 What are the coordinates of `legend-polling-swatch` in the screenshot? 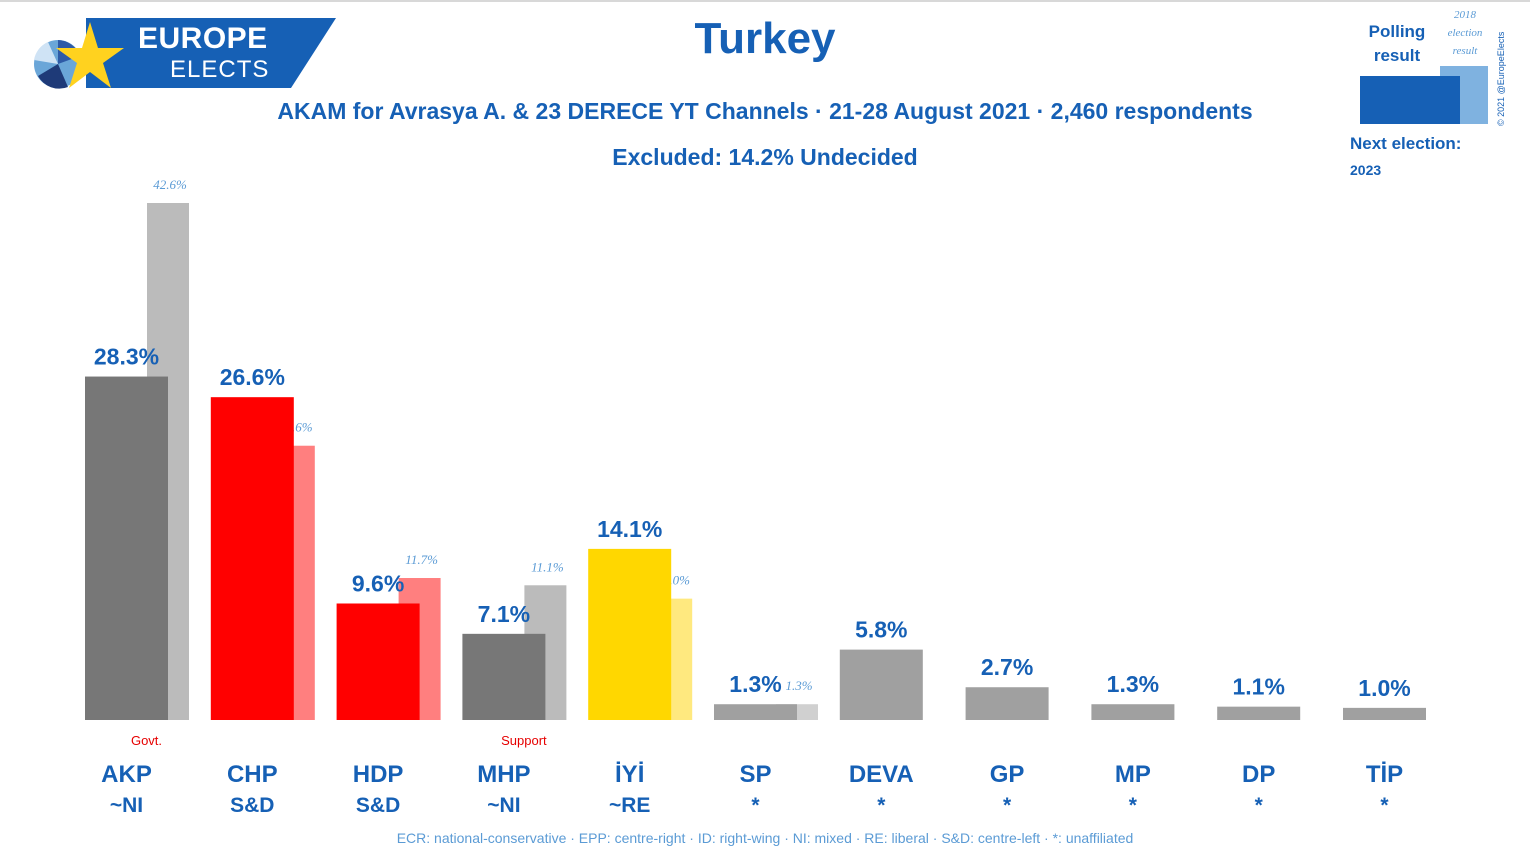 It's located at (1410, 100).